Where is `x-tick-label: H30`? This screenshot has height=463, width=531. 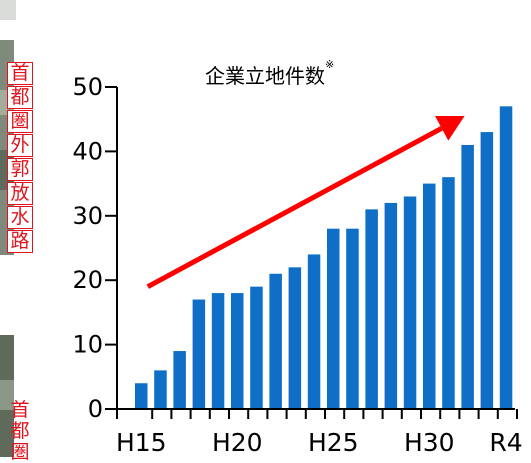
x-tick-label: H30 is located at coordinates (429, 442).